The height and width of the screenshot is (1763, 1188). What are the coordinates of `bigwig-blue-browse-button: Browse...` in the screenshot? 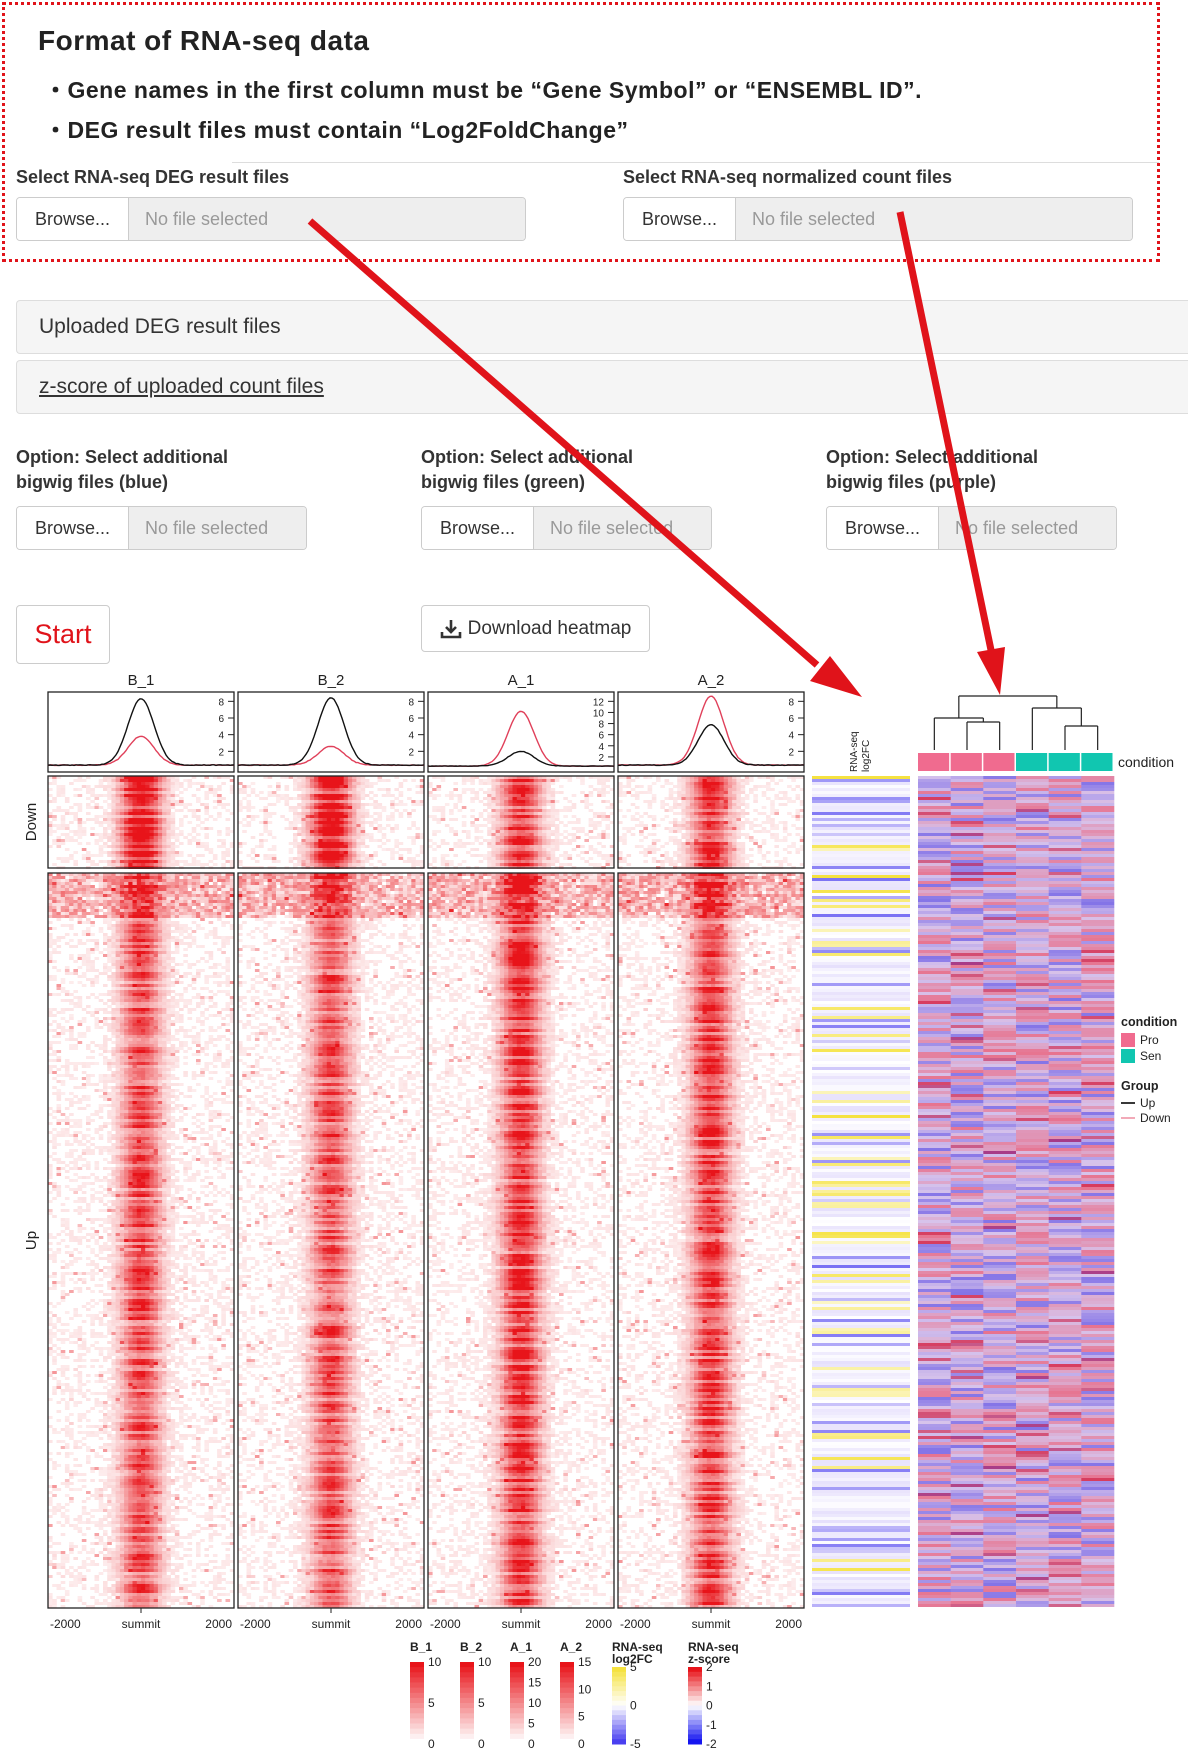 It's located at (73, 528).